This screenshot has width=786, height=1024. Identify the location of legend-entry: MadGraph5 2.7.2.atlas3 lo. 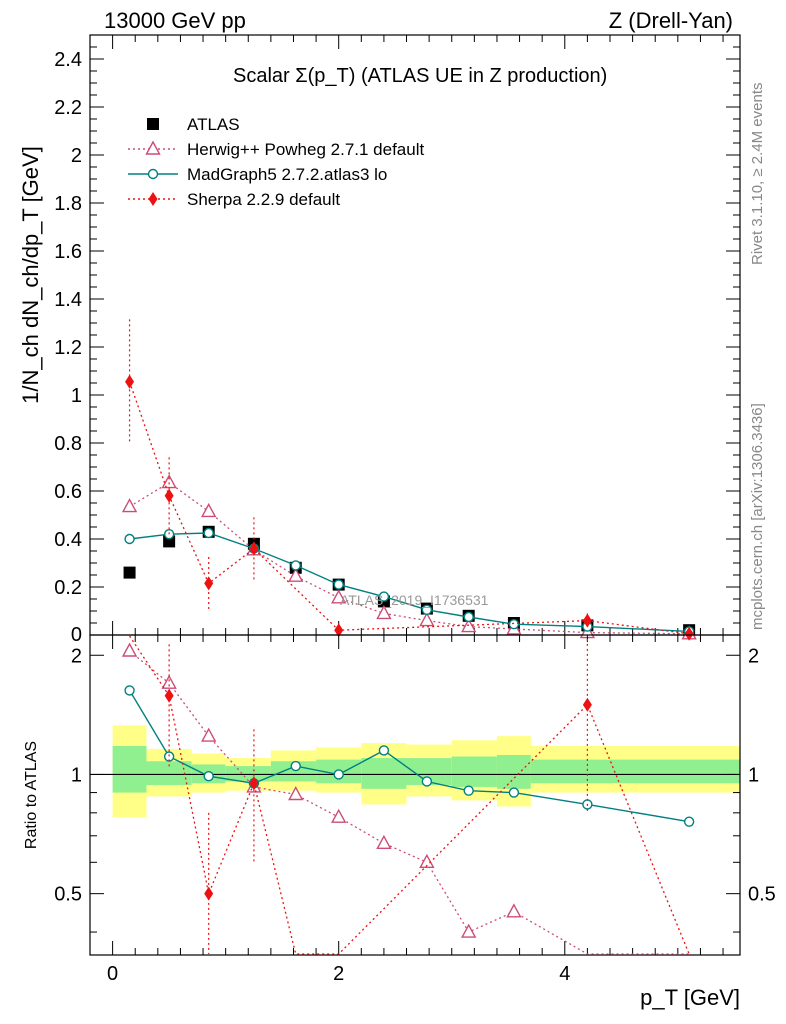
(257, 174).